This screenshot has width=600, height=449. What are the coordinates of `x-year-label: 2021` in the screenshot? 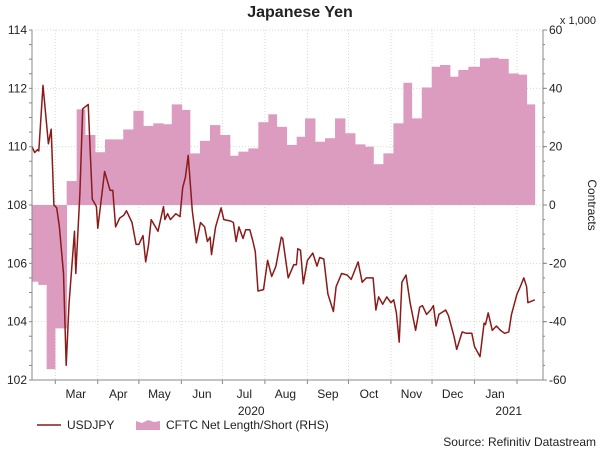 It's located at (508, 411).